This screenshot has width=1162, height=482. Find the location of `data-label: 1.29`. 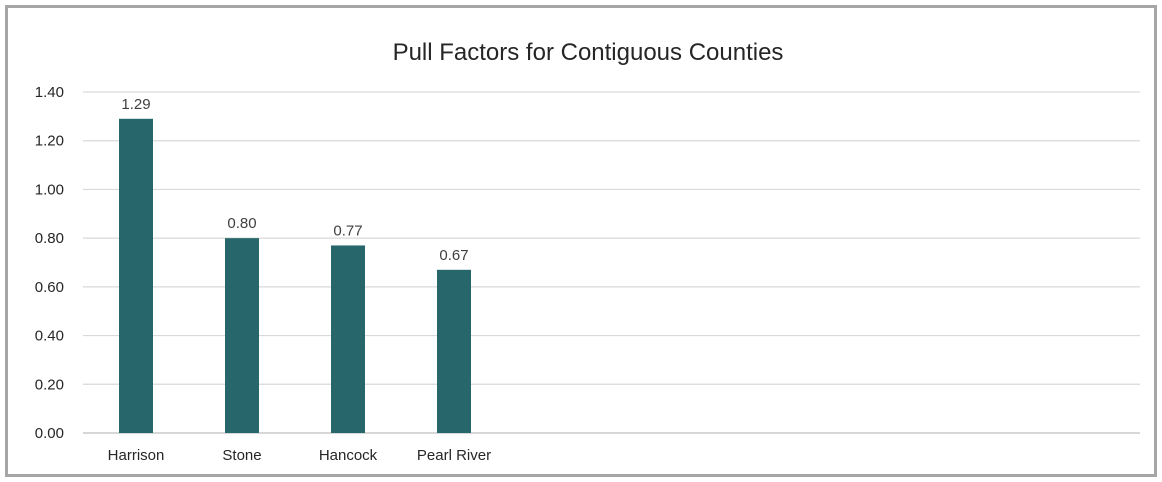

data-label: 1.29 is located at coordinates (135, 104).